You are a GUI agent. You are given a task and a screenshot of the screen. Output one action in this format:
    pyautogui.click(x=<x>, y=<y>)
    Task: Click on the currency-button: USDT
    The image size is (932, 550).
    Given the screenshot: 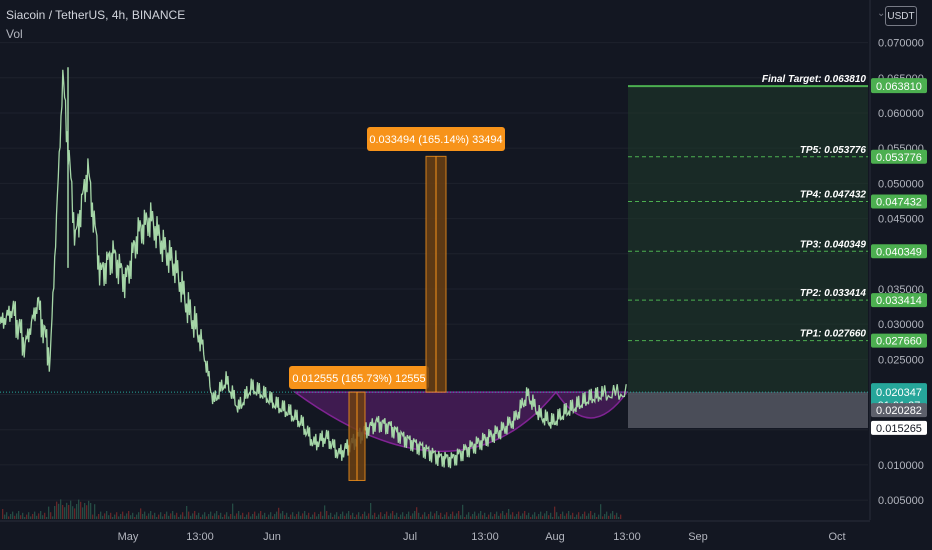 What is the action you would take?
    pyautogui.click(x=901, y=16)
    